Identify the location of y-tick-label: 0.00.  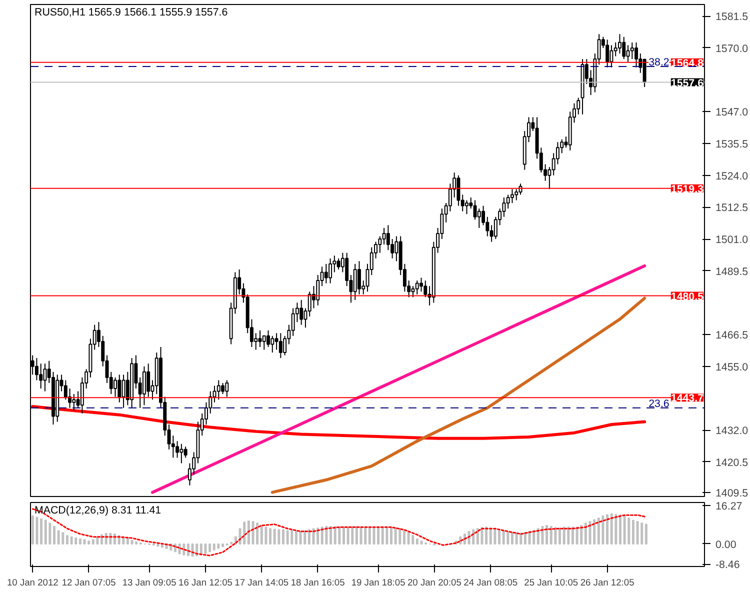
(726, 544).